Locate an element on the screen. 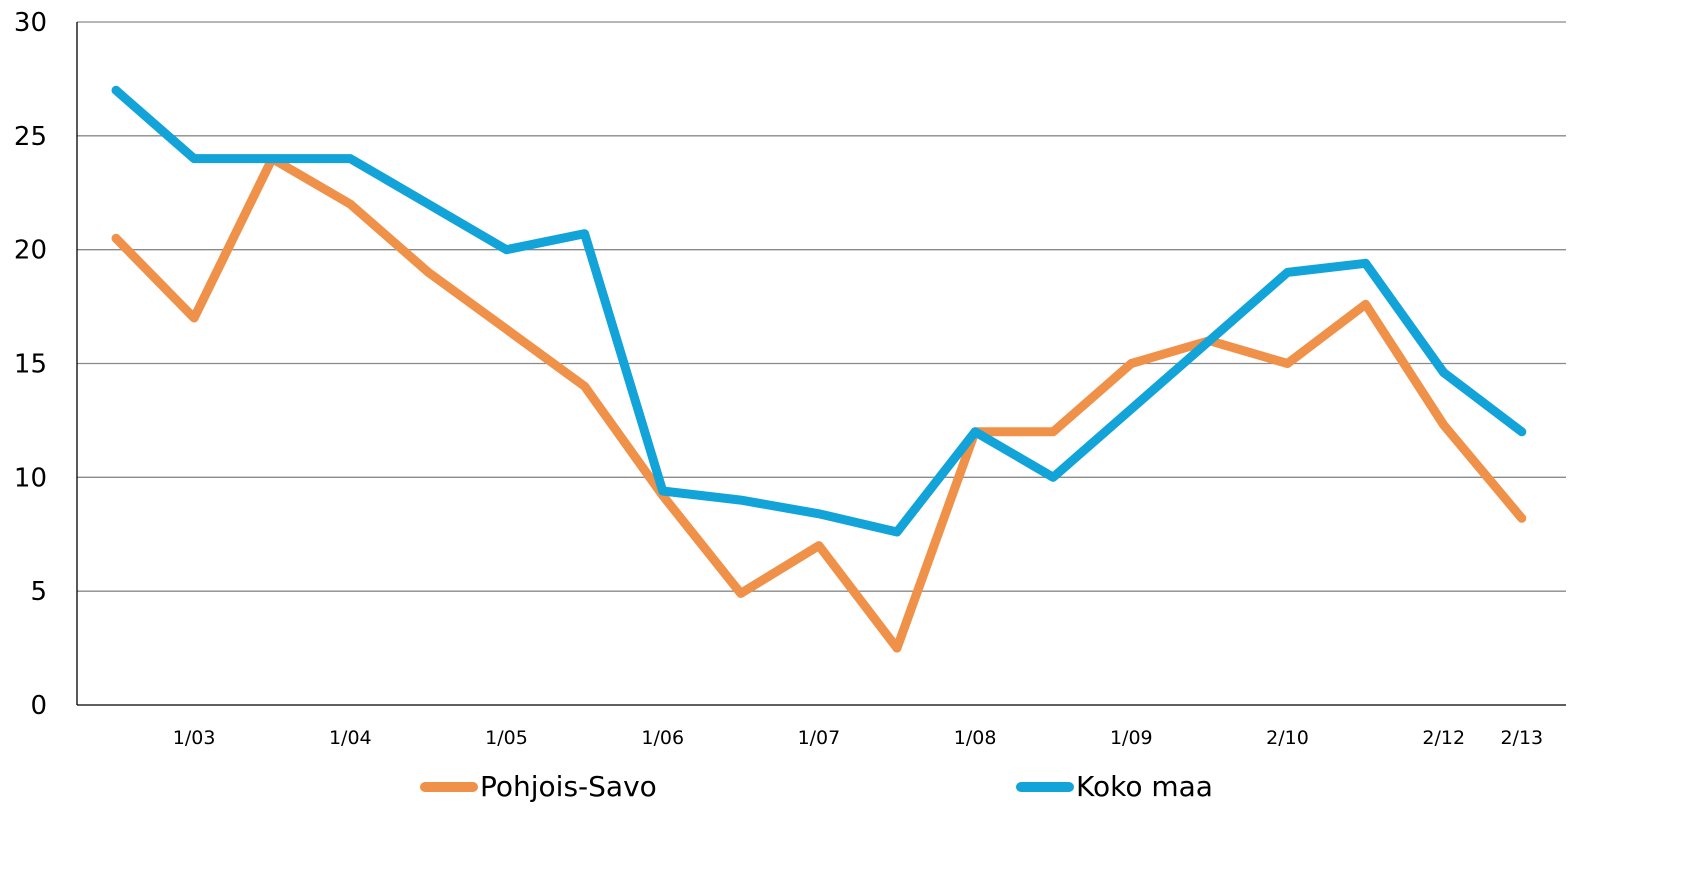  x-axis-ticks: 1/03 1/04 1/05 1/06 1/07 1/08 1/09 2/10 2/12 2/13 is located at coordinates (858, 738).